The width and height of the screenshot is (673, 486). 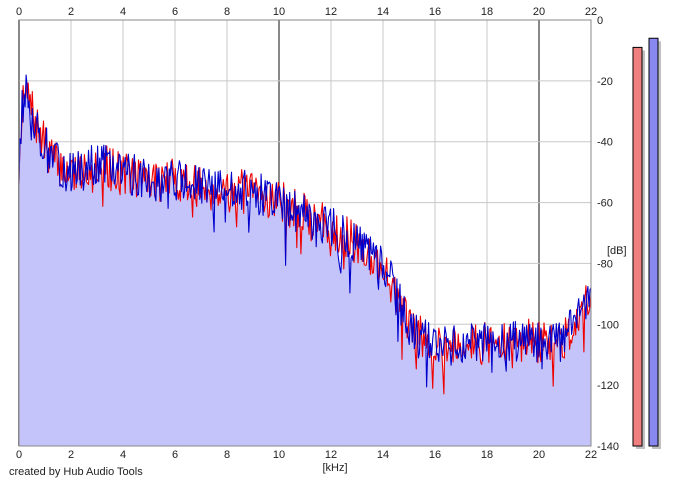 I want to click on y-tick-label: -40, so click(x=605, y=143).